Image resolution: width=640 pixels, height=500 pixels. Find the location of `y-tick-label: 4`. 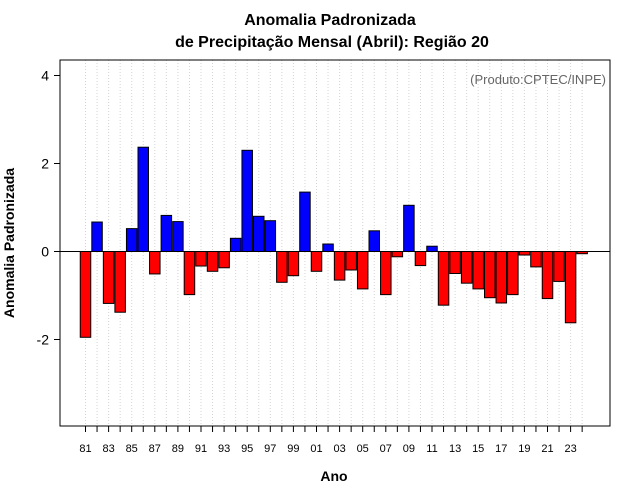

y-tick-label: 4 is located at coordinates (45, 76).